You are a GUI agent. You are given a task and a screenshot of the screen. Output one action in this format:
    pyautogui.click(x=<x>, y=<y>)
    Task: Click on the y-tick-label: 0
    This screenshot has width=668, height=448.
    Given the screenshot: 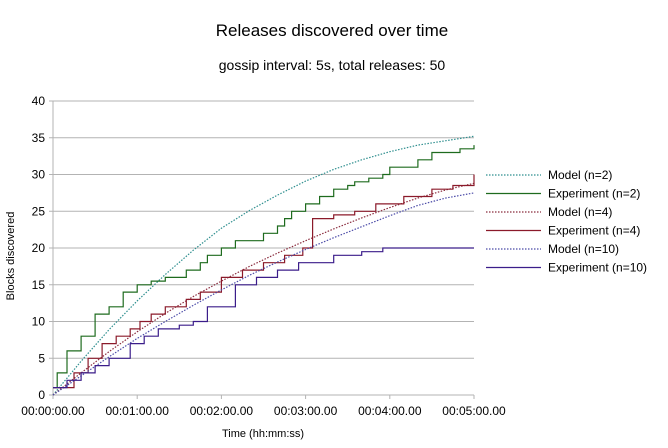 What is the action you would take?
    pyautogui.click(x=41, y=395)
    